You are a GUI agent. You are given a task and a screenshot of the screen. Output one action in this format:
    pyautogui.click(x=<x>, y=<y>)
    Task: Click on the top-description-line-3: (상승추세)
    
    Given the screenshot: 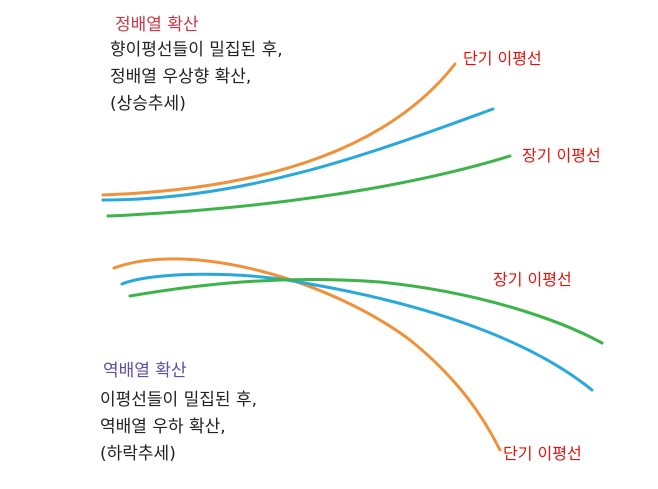 What is the action you would take?
    pyautogui.click(x=148, y=104)
    